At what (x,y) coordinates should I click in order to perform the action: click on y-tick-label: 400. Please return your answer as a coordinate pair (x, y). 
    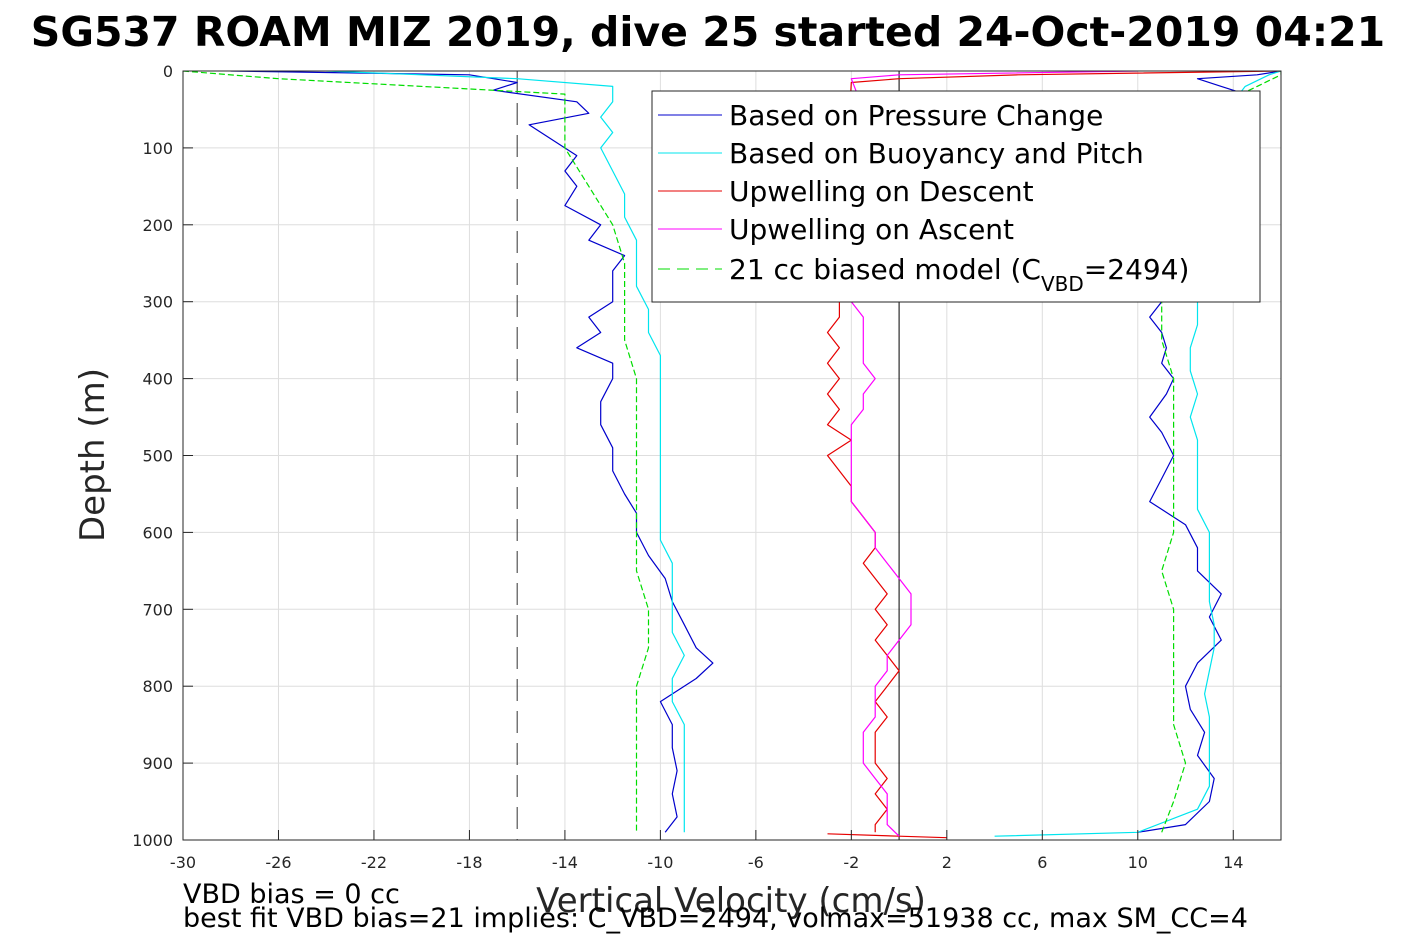
    Looking at the image, I should click on (157, 379).